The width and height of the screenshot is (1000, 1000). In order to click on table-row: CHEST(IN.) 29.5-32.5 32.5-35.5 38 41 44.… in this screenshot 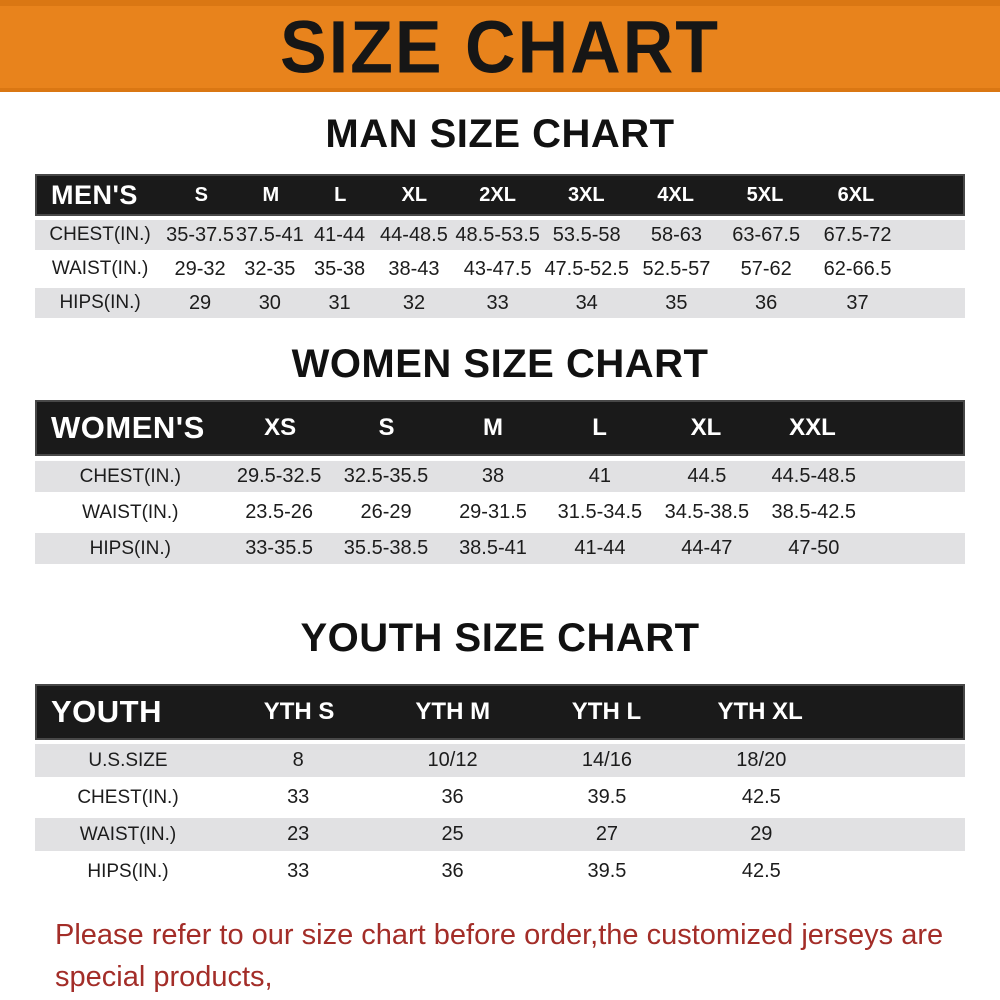, I will do `click(500, 476)`.